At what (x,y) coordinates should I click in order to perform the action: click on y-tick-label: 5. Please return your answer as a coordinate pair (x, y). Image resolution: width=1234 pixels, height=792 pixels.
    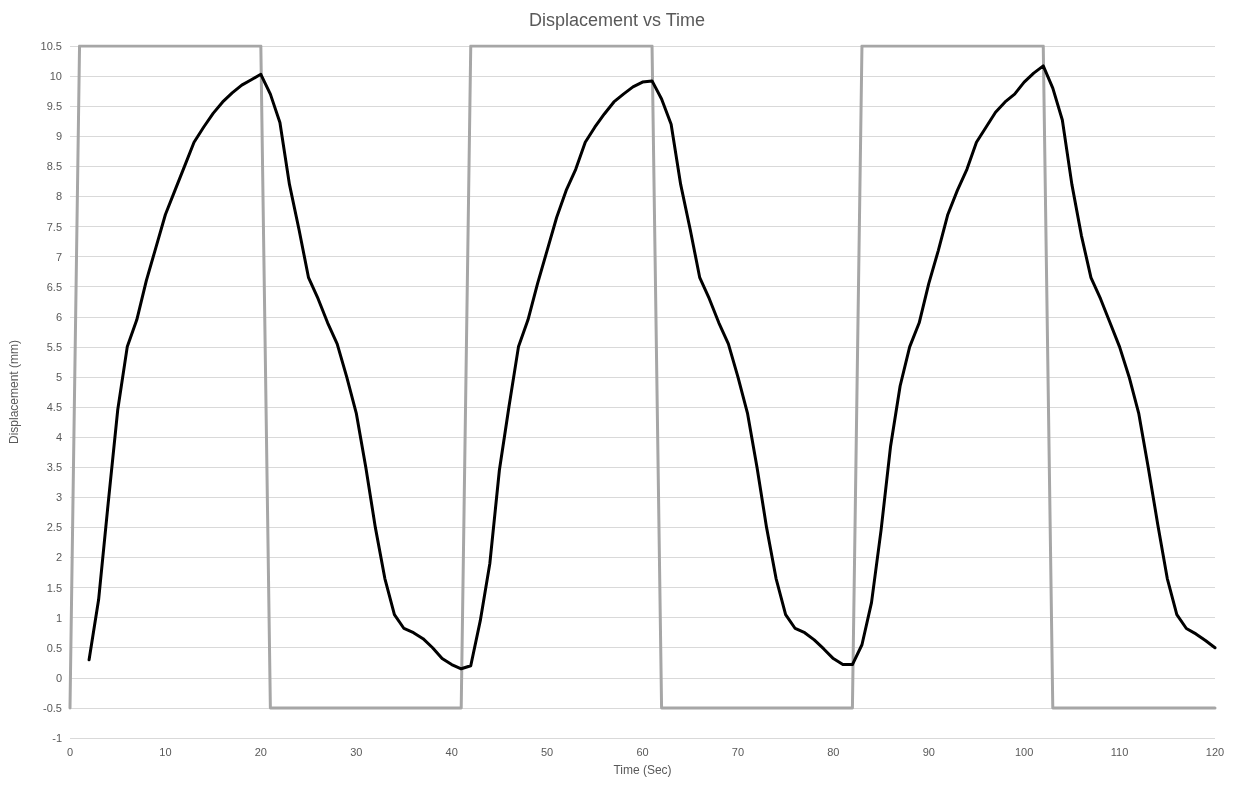
    Looking at the image, I should click on (58, 376).